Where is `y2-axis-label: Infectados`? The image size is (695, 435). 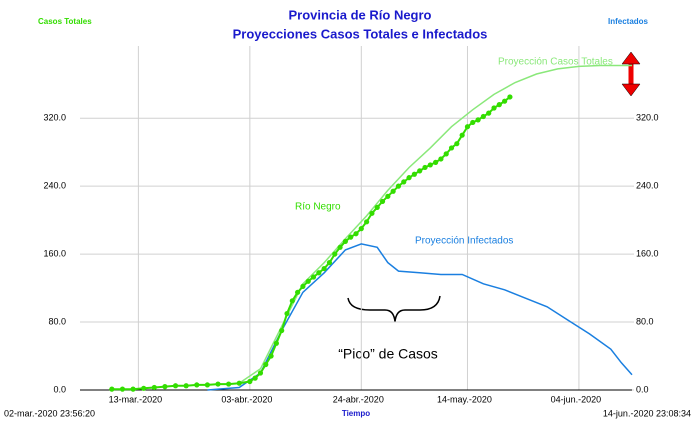
y2-axis-label: Infectados is located at coordinates (628, 21).